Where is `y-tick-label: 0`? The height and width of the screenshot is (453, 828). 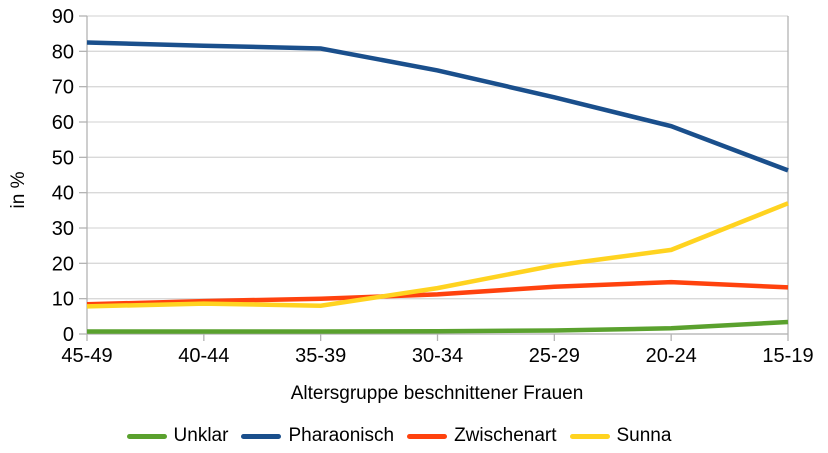 y-tick-label: 0 is located at coordinates (68, 335).